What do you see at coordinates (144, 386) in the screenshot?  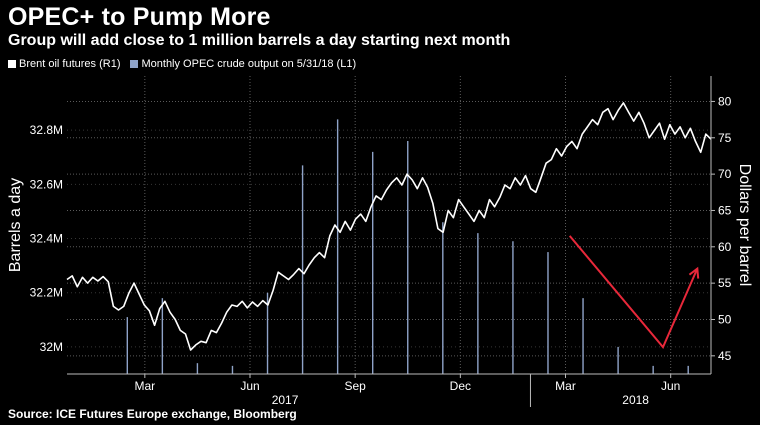 I see `x-tick-label-0: Mar` at bounding box center [144, 386].